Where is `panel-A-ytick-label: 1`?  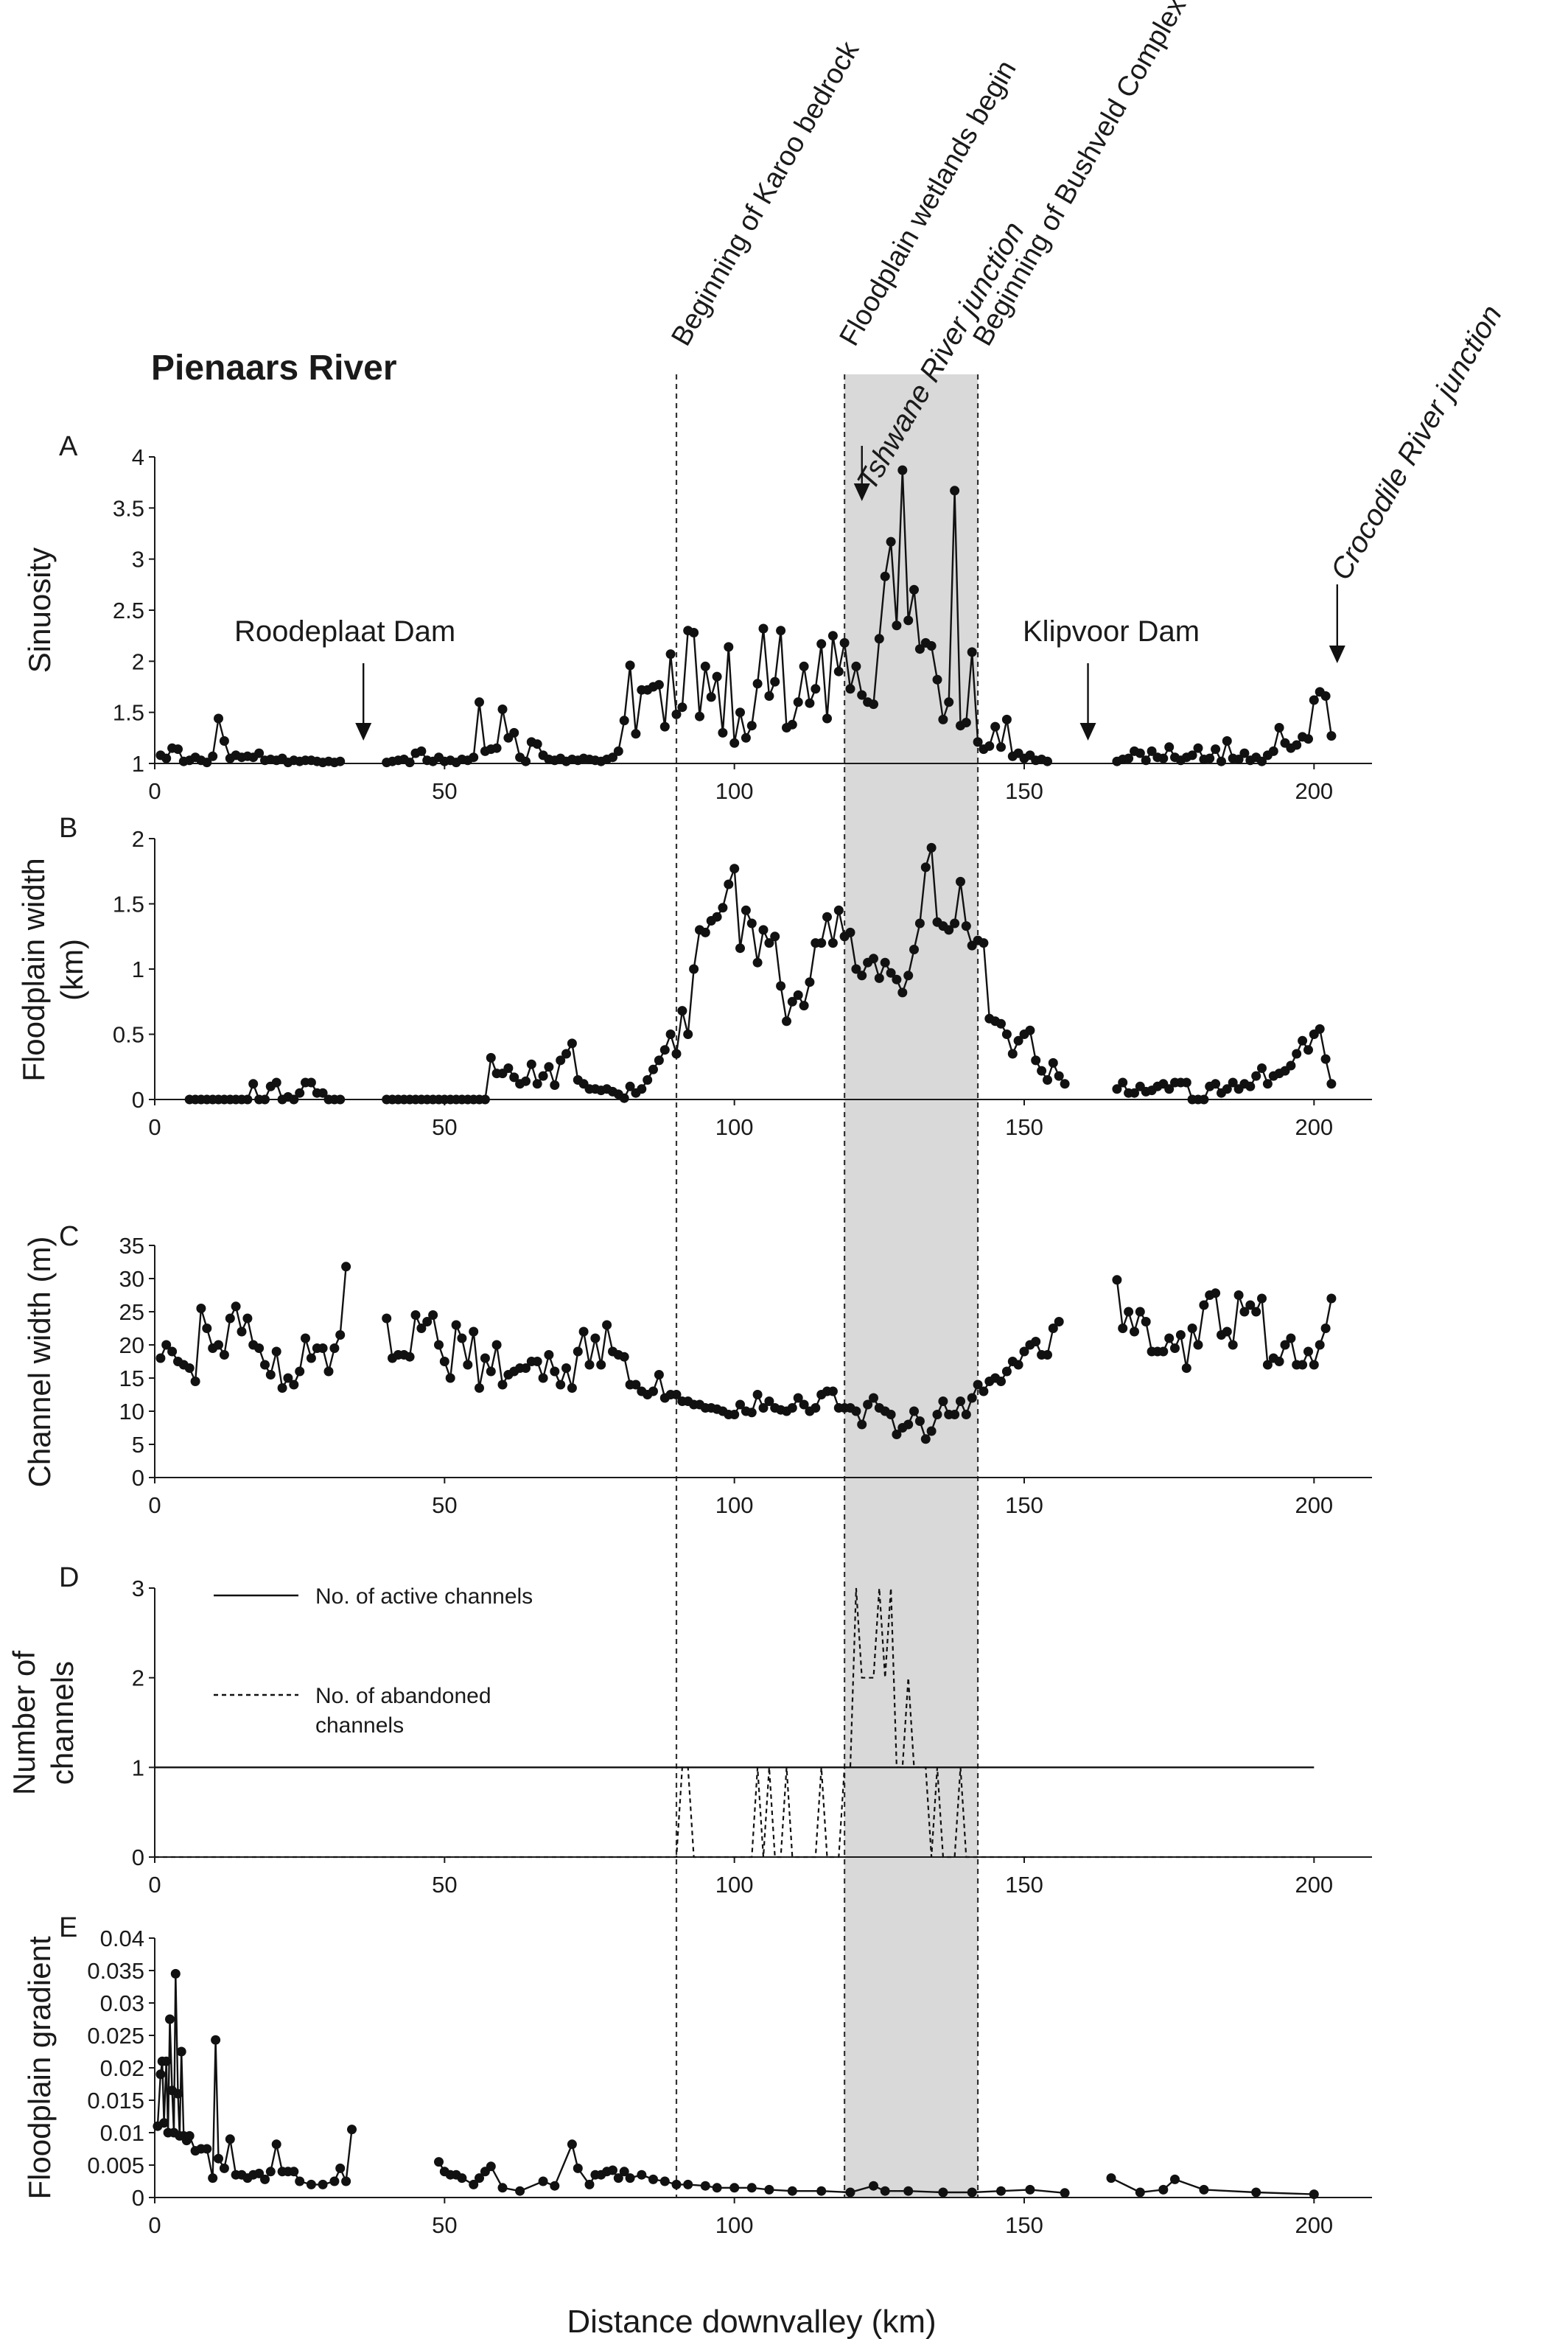
panel-A-ytick-label: 1 is located at coordinates (138, 764).